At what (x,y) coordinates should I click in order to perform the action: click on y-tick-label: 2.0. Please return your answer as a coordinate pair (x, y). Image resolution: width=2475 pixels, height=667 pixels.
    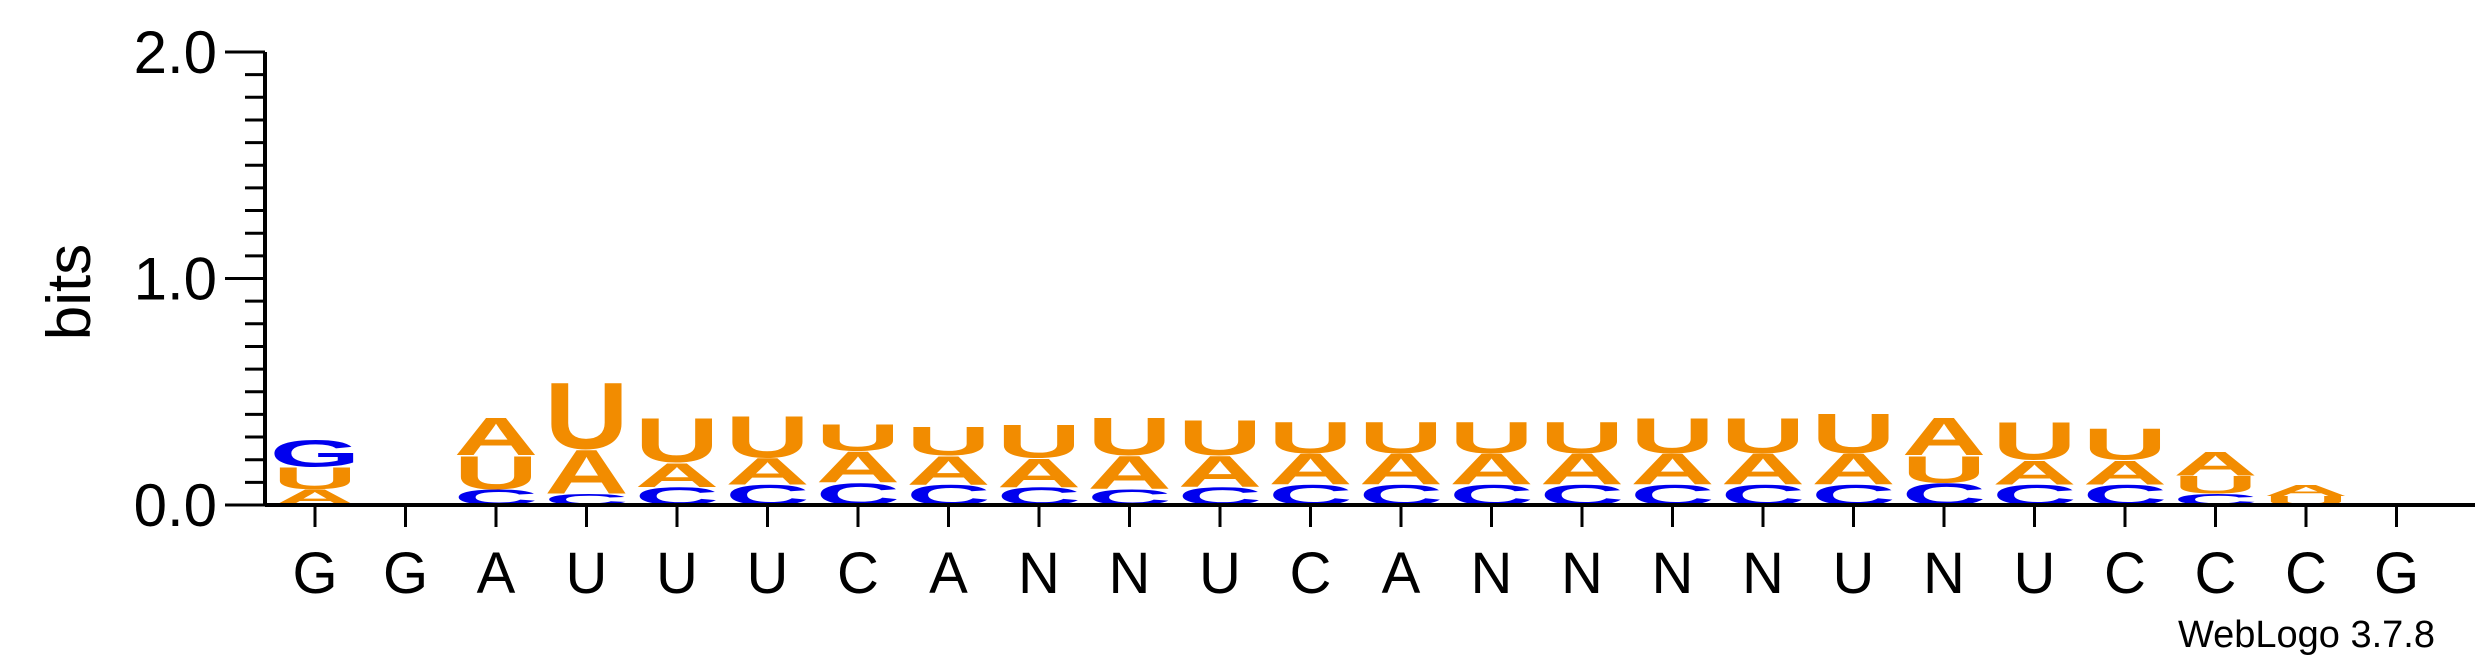
    Looking at the image, I should click on (175, 52).